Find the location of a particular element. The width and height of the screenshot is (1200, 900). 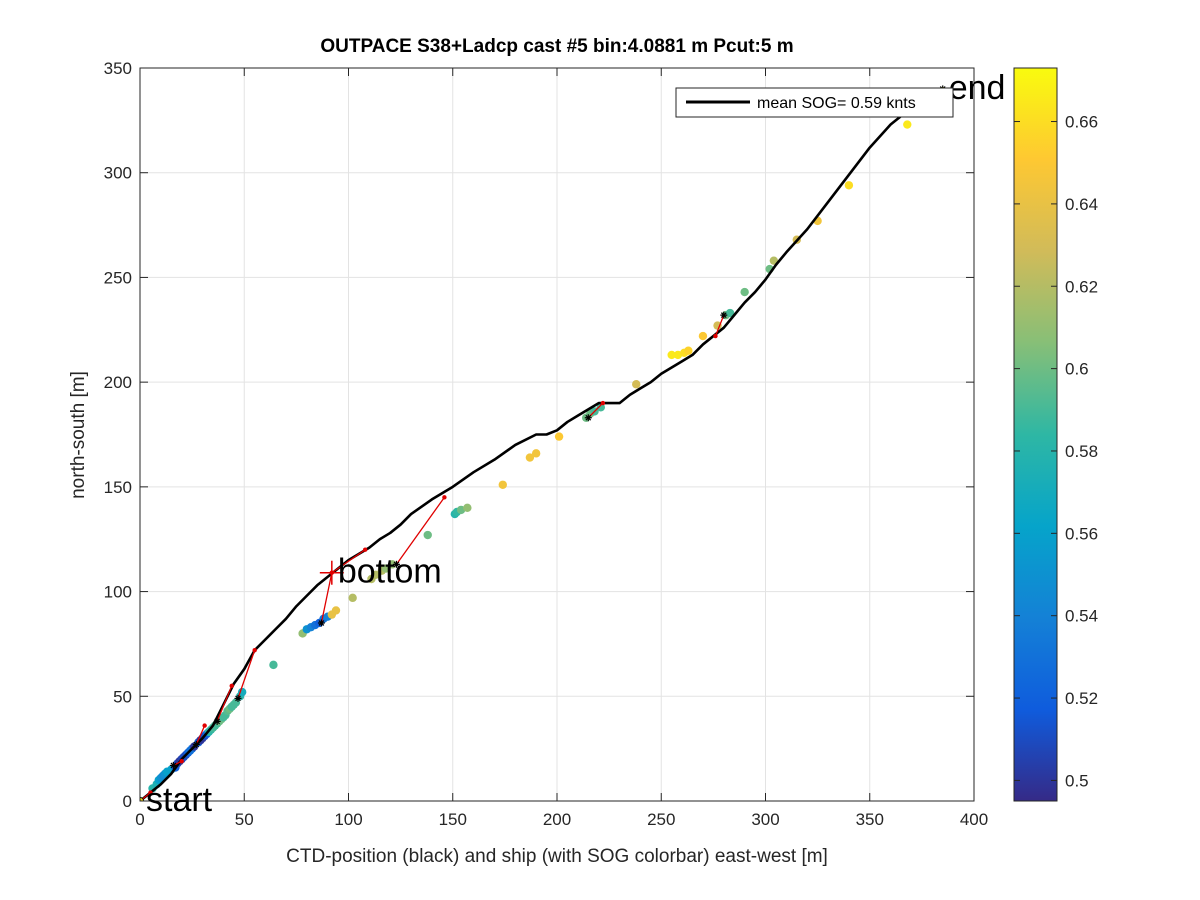

legend: mean SOG= 0.59 knts is located at coordinates (814, 102).